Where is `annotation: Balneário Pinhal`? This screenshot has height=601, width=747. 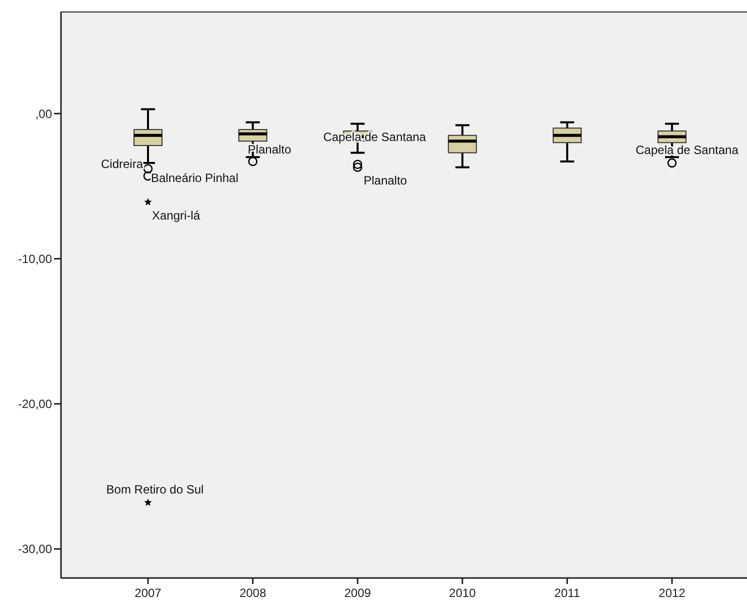
annotation: Balneário Pinhal is located at coordinates (194, 178).